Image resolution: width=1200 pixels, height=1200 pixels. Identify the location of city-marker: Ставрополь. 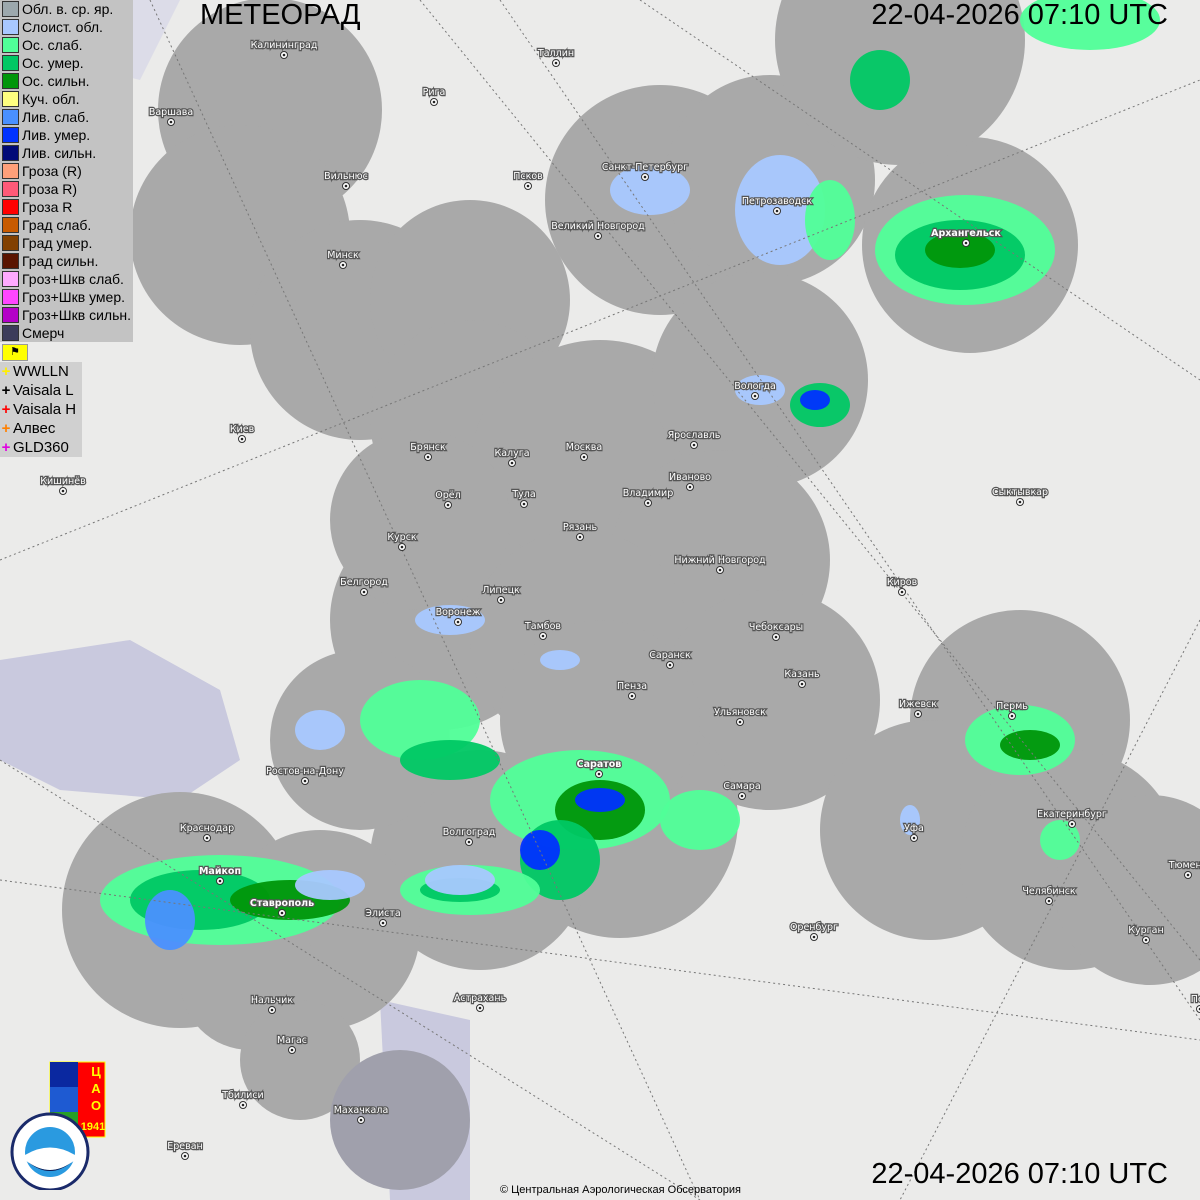
(282, 907).